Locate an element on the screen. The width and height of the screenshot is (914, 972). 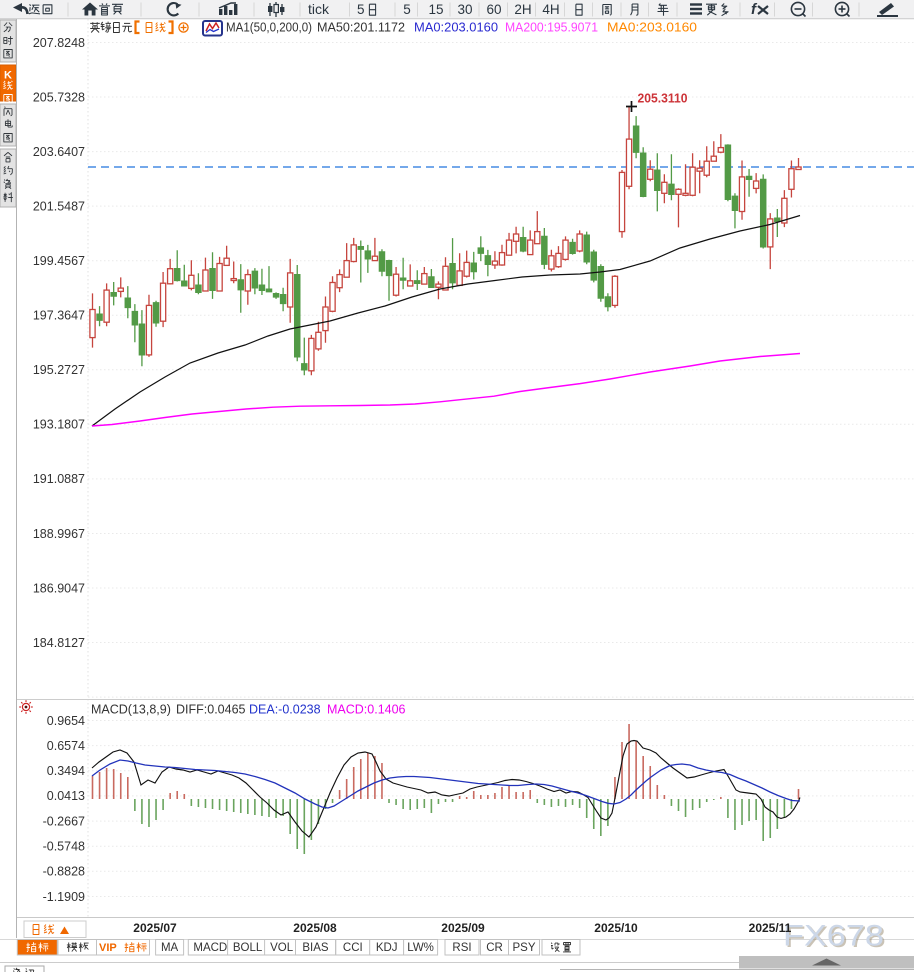
svg-text: 4H is located at coordinates (550, 9).